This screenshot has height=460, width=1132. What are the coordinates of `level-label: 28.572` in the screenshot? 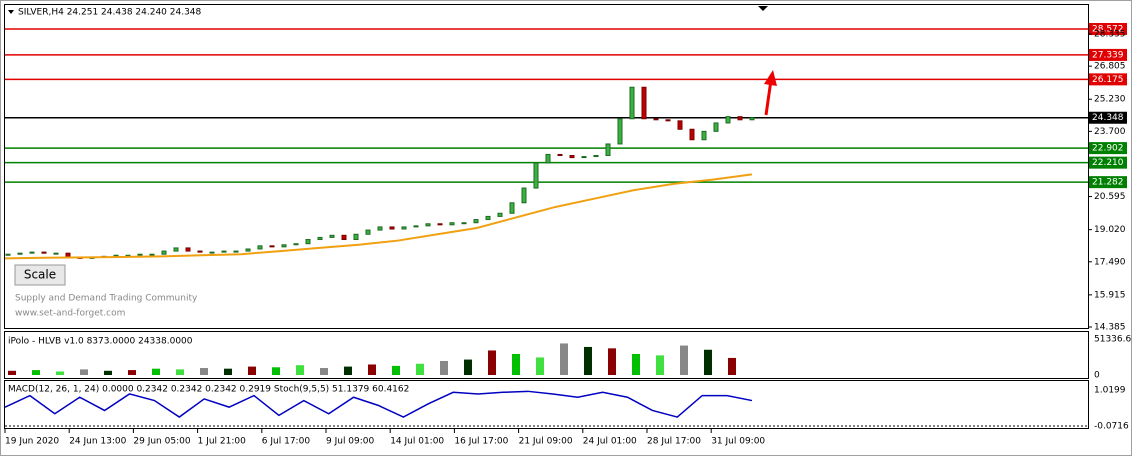 It's located at (1108, 30).